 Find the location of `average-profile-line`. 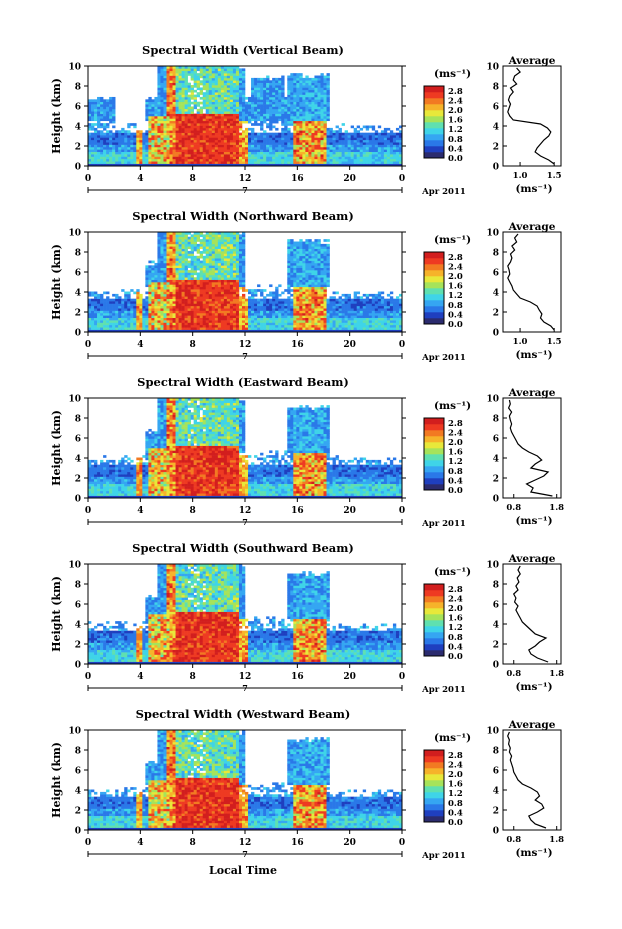

average-profile-line is located at coordinates (531, 116).